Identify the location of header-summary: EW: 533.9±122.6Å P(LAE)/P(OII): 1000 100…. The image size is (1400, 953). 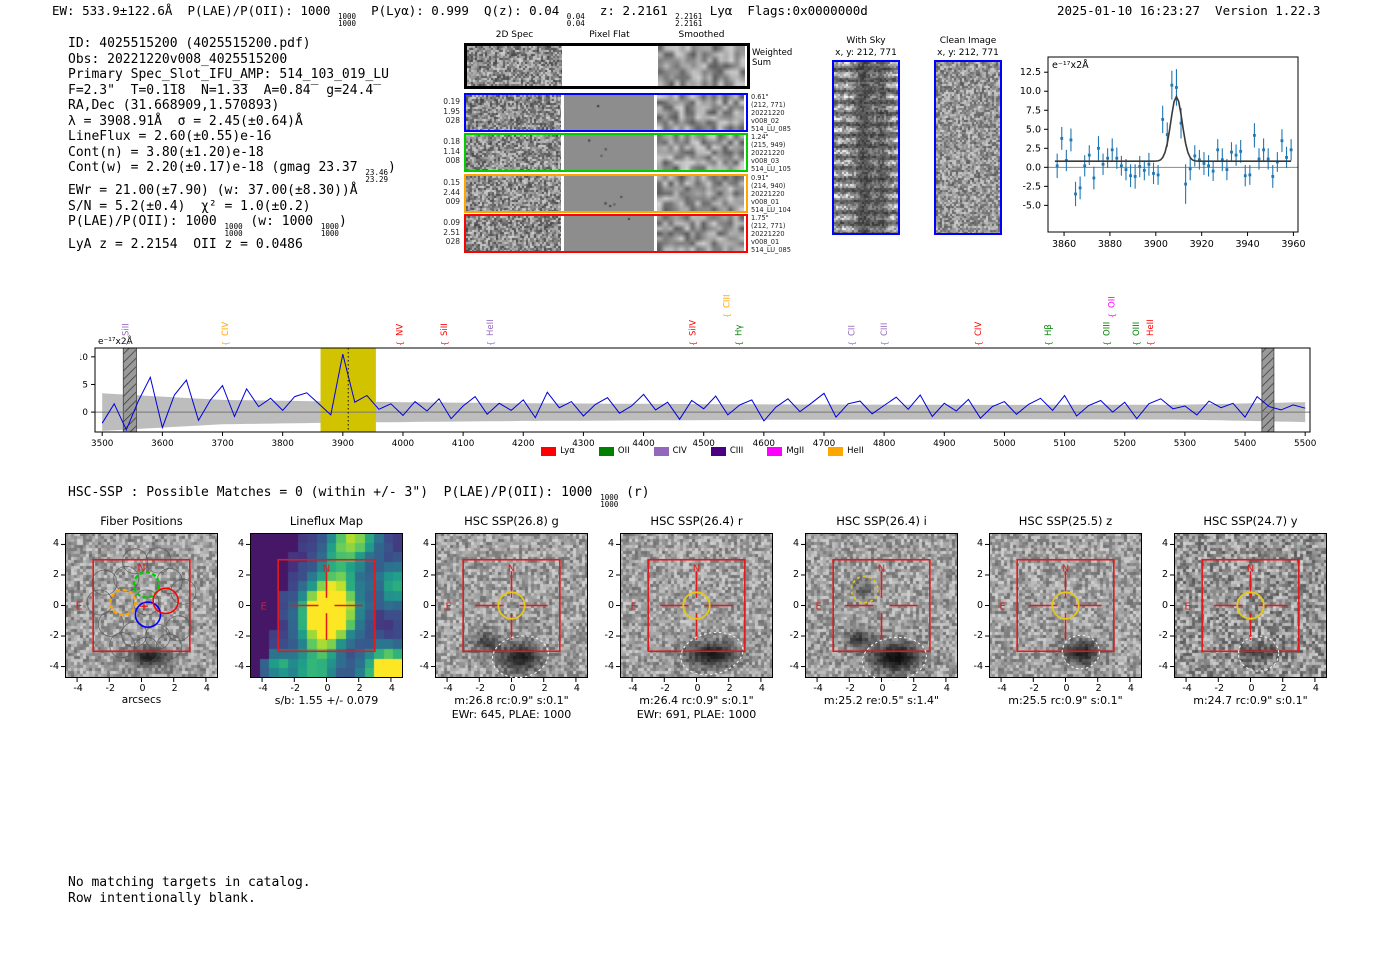
(460, 15).